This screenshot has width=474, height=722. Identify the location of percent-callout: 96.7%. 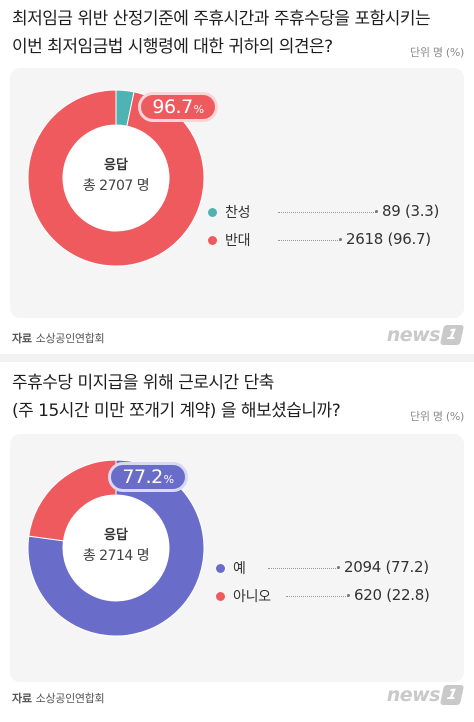
(178, 107).